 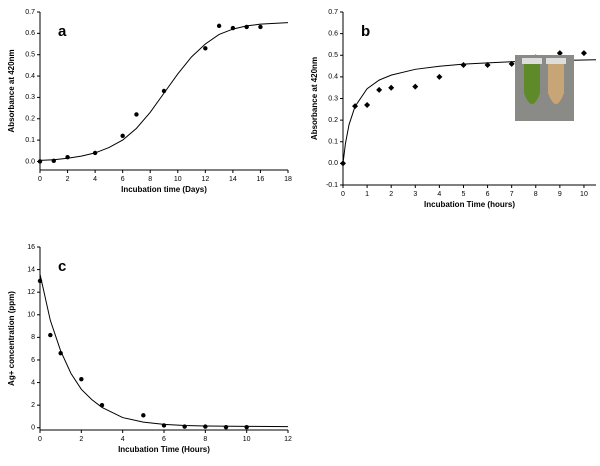 I want to click on x-tick-label: 9, so click(x=560, y=194).